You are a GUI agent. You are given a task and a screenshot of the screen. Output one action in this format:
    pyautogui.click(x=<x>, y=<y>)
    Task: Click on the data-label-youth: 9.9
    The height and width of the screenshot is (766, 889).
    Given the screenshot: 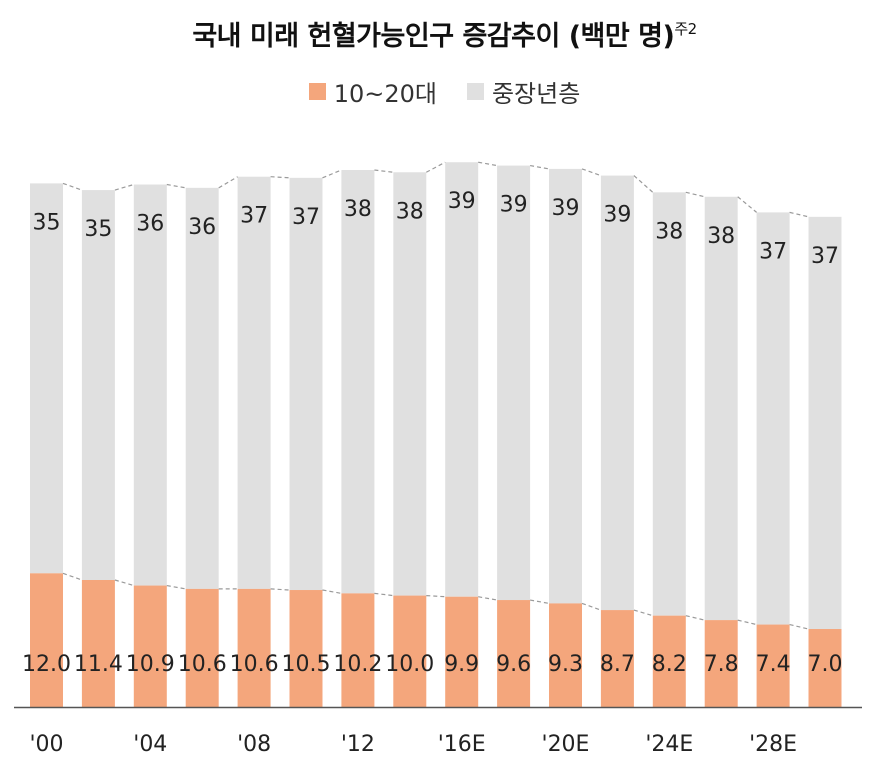 What is the action you would take?
    pyautogui.click(x=461, y=664)
    